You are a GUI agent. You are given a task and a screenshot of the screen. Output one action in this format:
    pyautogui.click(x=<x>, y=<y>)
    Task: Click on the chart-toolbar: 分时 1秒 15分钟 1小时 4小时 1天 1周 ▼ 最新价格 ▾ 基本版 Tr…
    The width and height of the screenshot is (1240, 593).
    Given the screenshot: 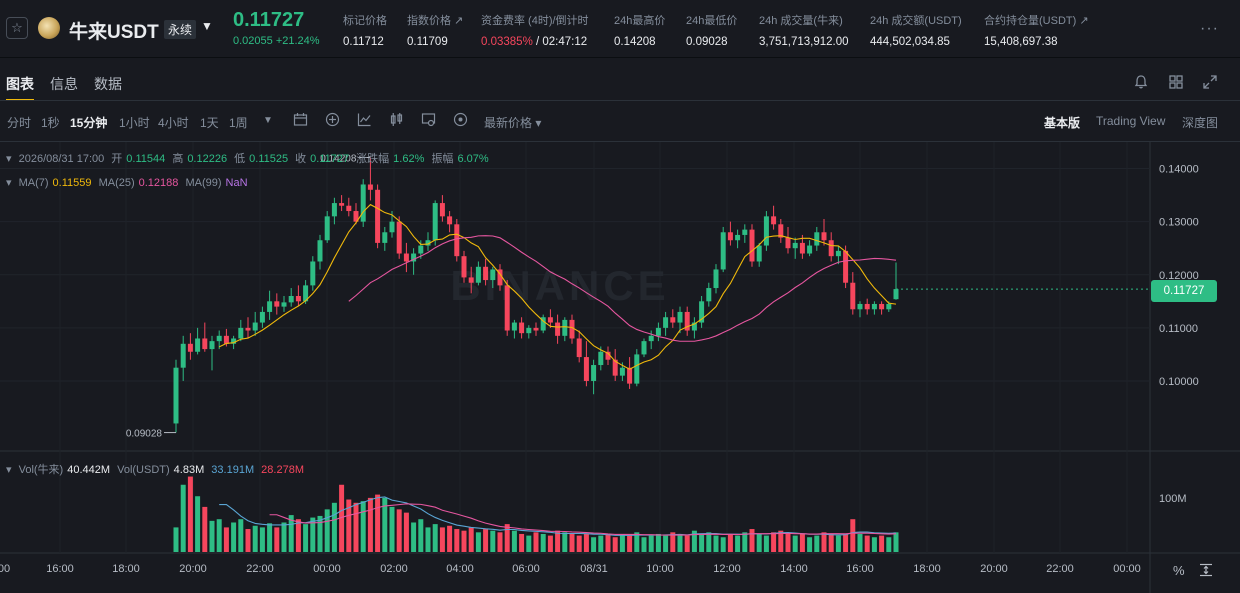 What is the action you would take?
    pyautogui.click(x=620, y=121)
    